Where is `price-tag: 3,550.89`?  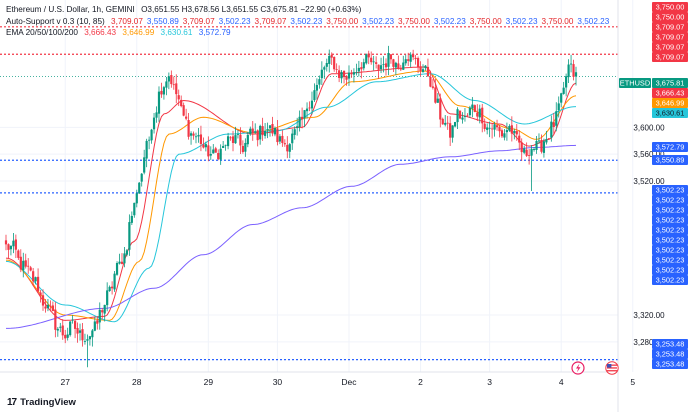 price-tag: 3,550.89 is located at coordinates (670, 160).